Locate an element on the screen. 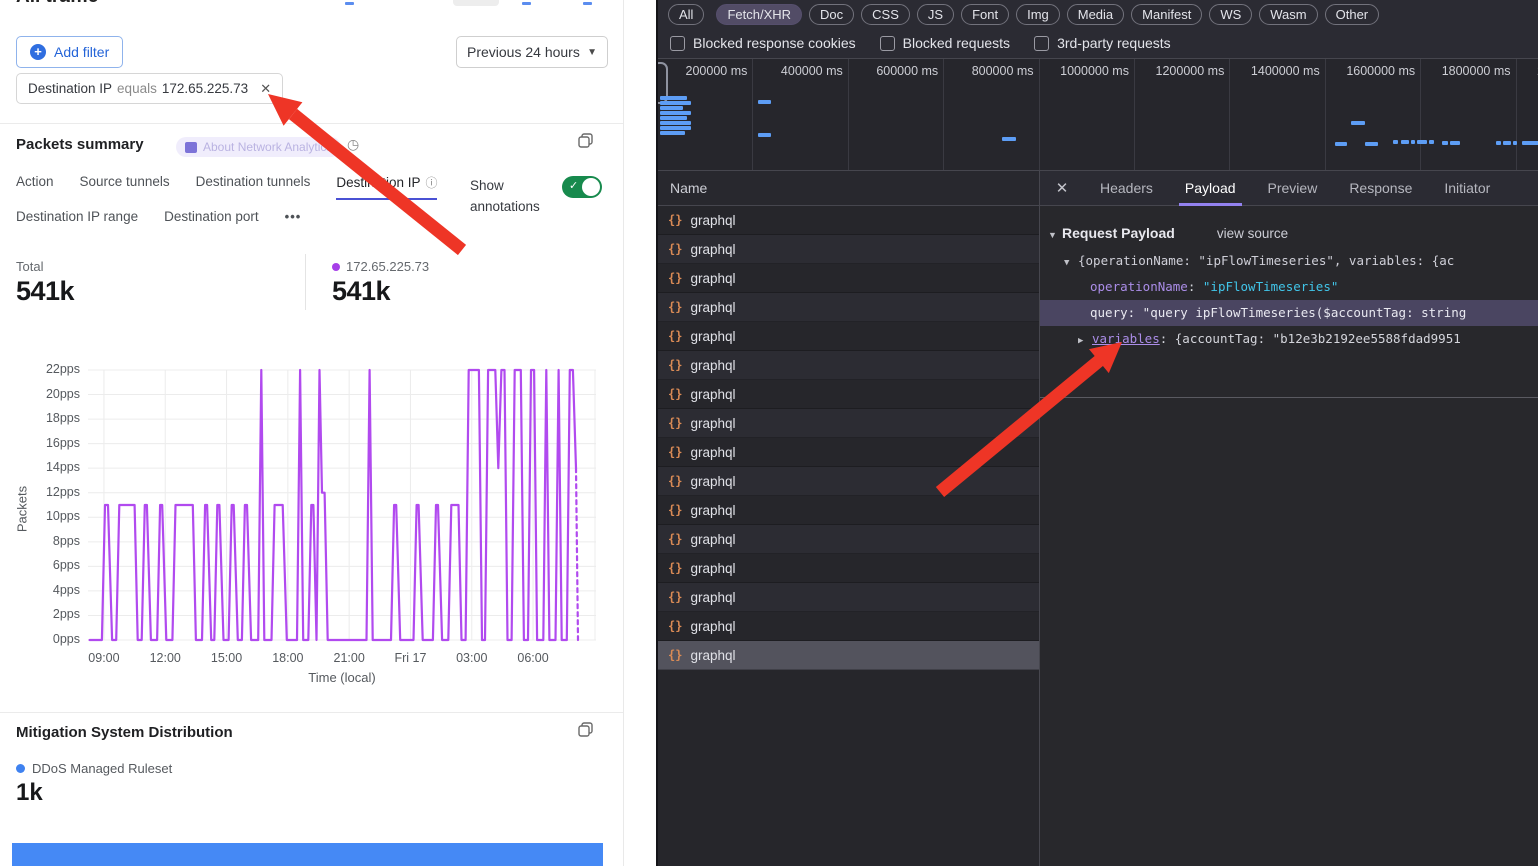 Image resolution: width=1538 pixels, height=866 pixels. timeline-label: 200000 ms is located at coordinates (706, 114).